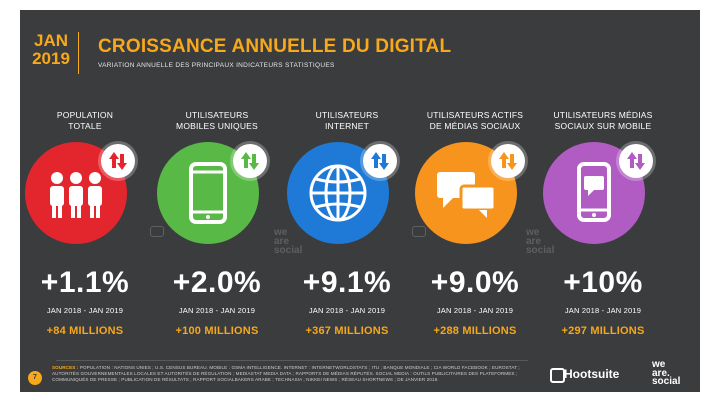 Image resolution: width=720 pixels, height=405 pixels. Describe the element at coordinates (275, 46) in the screenshot. I see `page-title: CROISSANCE ANNUELLE DU DIGITAL` at that location.